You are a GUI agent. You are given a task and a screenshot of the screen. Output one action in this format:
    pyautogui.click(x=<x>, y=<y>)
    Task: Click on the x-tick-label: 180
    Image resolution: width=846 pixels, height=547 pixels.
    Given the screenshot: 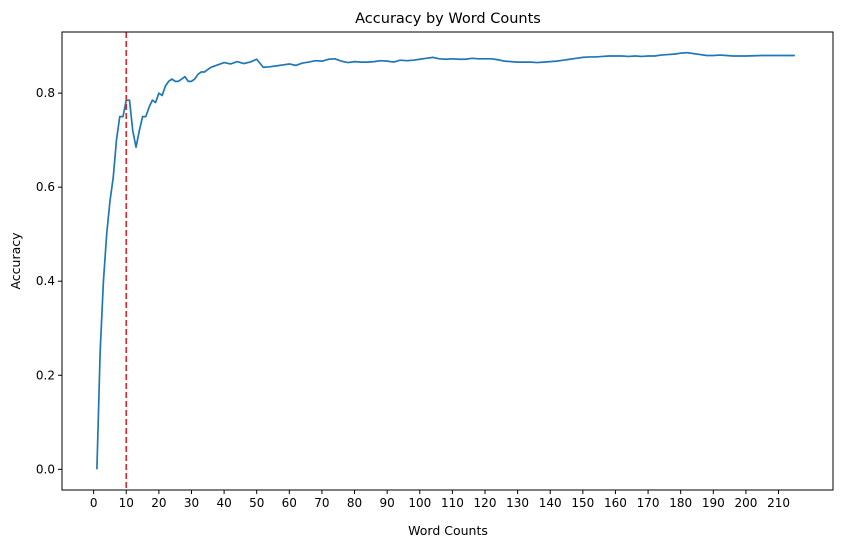 What is the action you would take?
    pyautogui.click(x=680, y=503)
    